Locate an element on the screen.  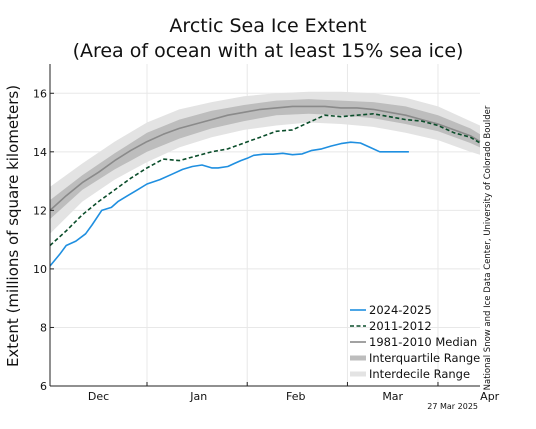
y-tick-label: 12 is located at coordinates (40, 210).